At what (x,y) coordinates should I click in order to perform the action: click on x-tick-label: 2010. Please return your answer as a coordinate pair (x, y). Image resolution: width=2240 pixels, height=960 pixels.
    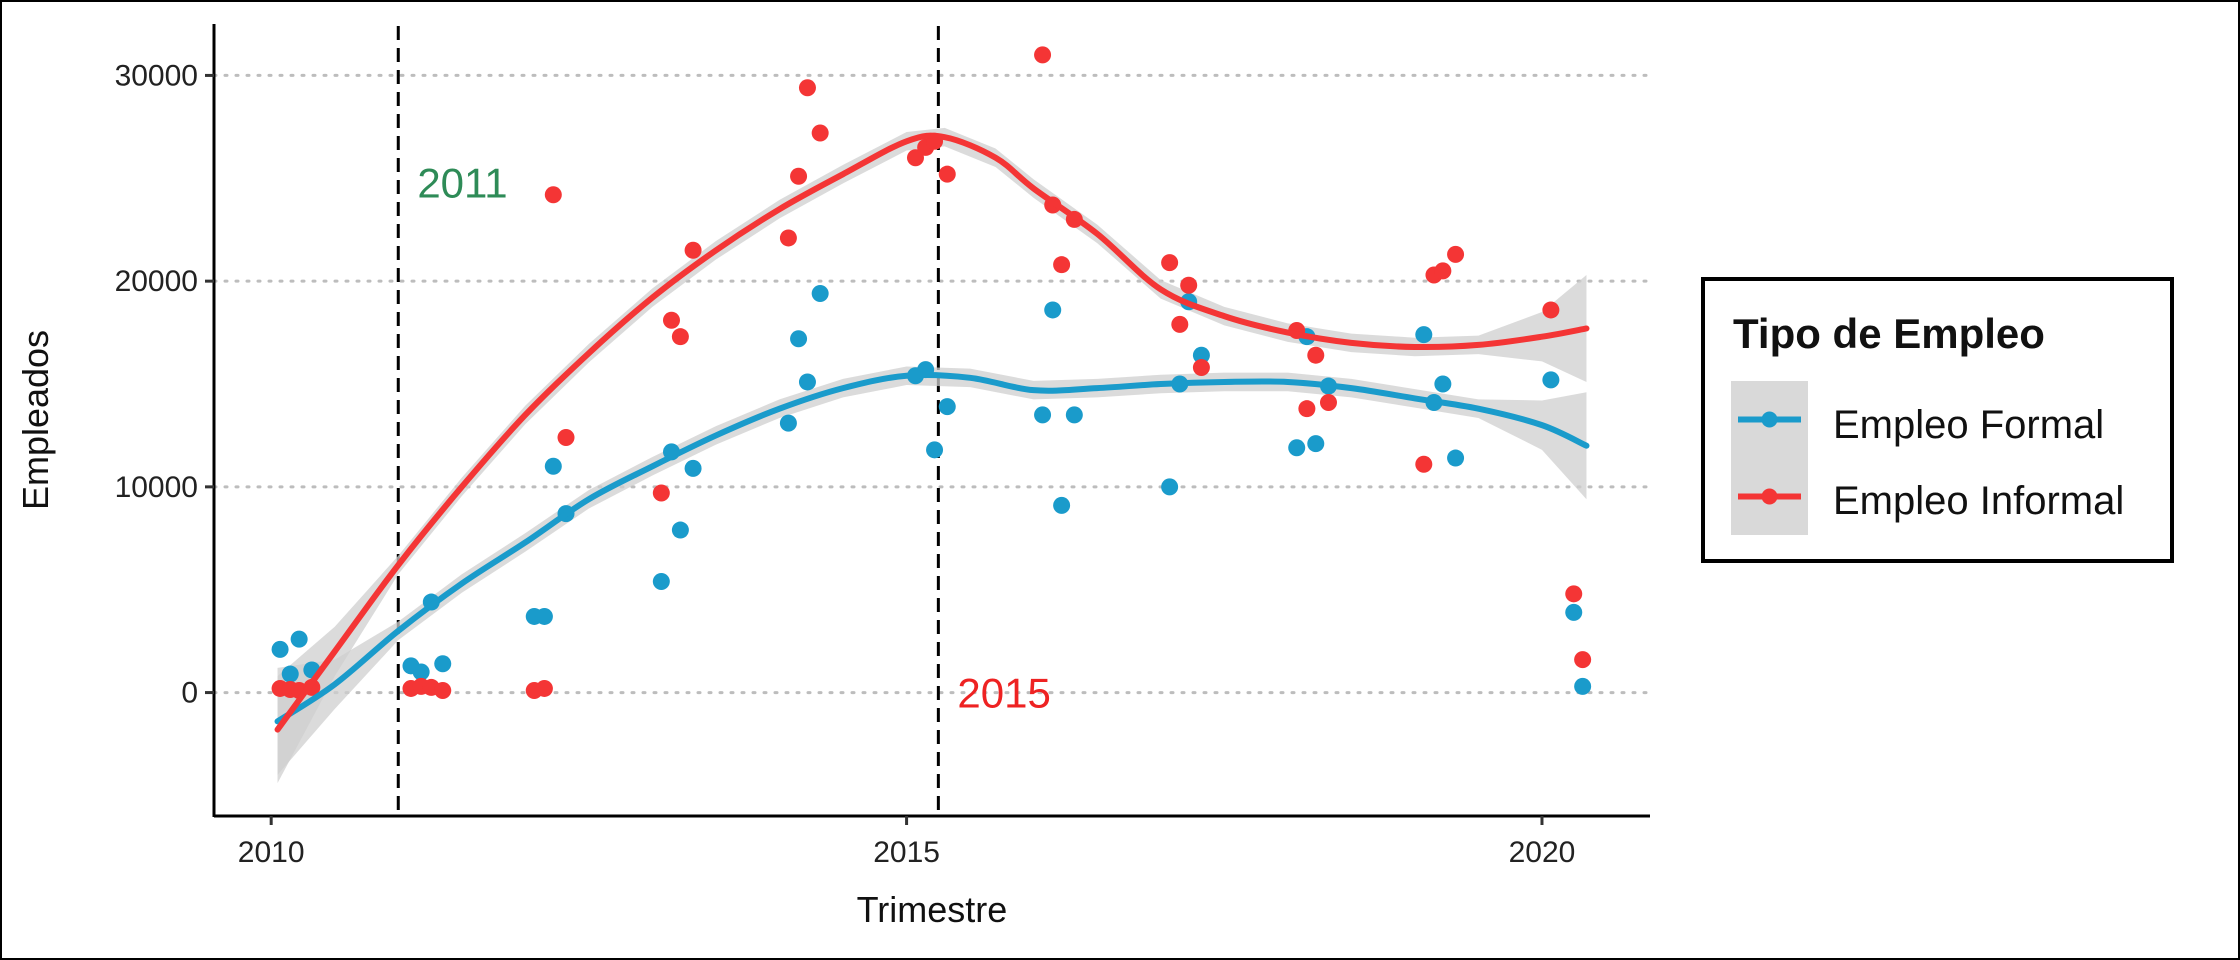
    Looking at the image, I should click on (271, 852).